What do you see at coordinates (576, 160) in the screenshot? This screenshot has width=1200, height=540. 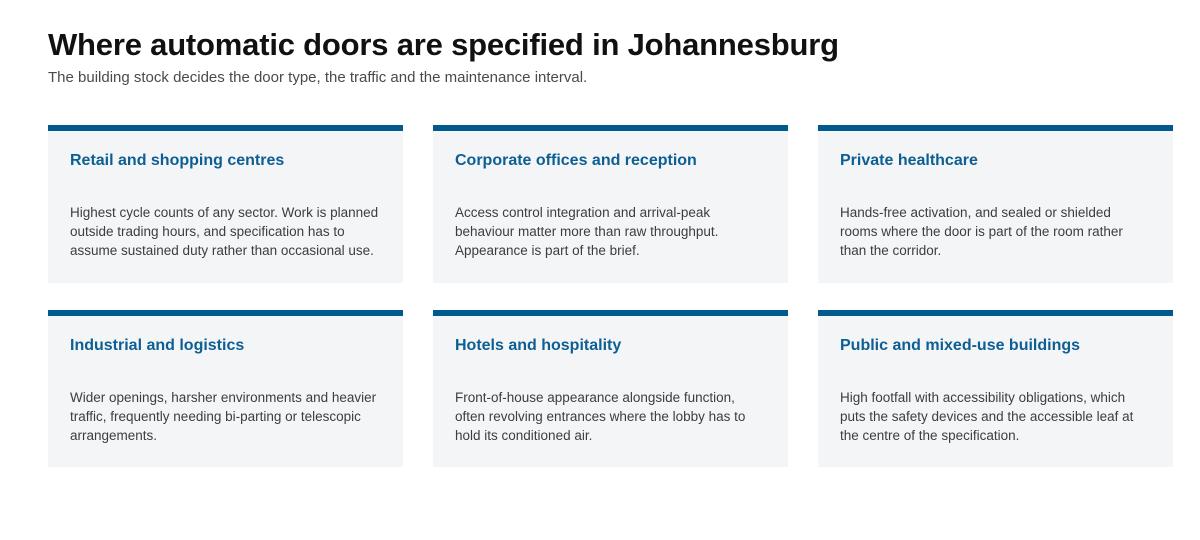 I see `sector-card-title: Corporate offices and reception` at bounding box center [576, 160].